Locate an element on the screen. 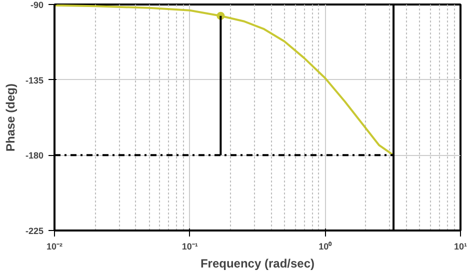 The image size is (474, 273). y-axis-title: Phase (deg) is located at coordinates (10, 117).